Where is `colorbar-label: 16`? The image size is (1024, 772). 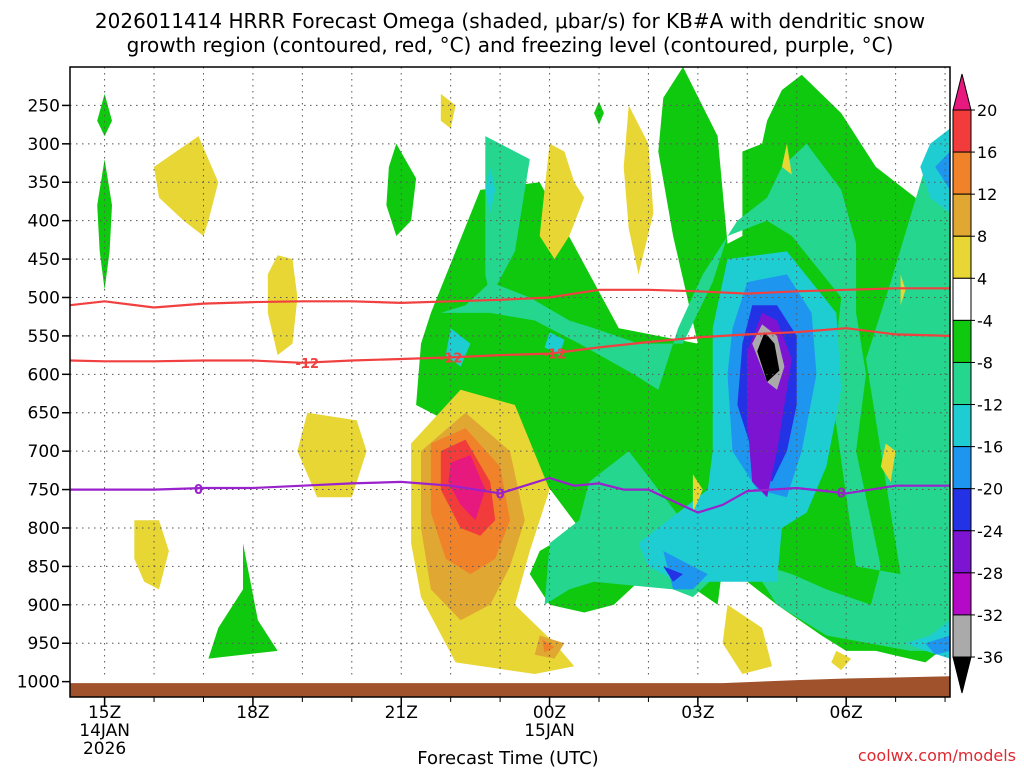
colorbar-label: 16 is located at coordinates (987, 152).